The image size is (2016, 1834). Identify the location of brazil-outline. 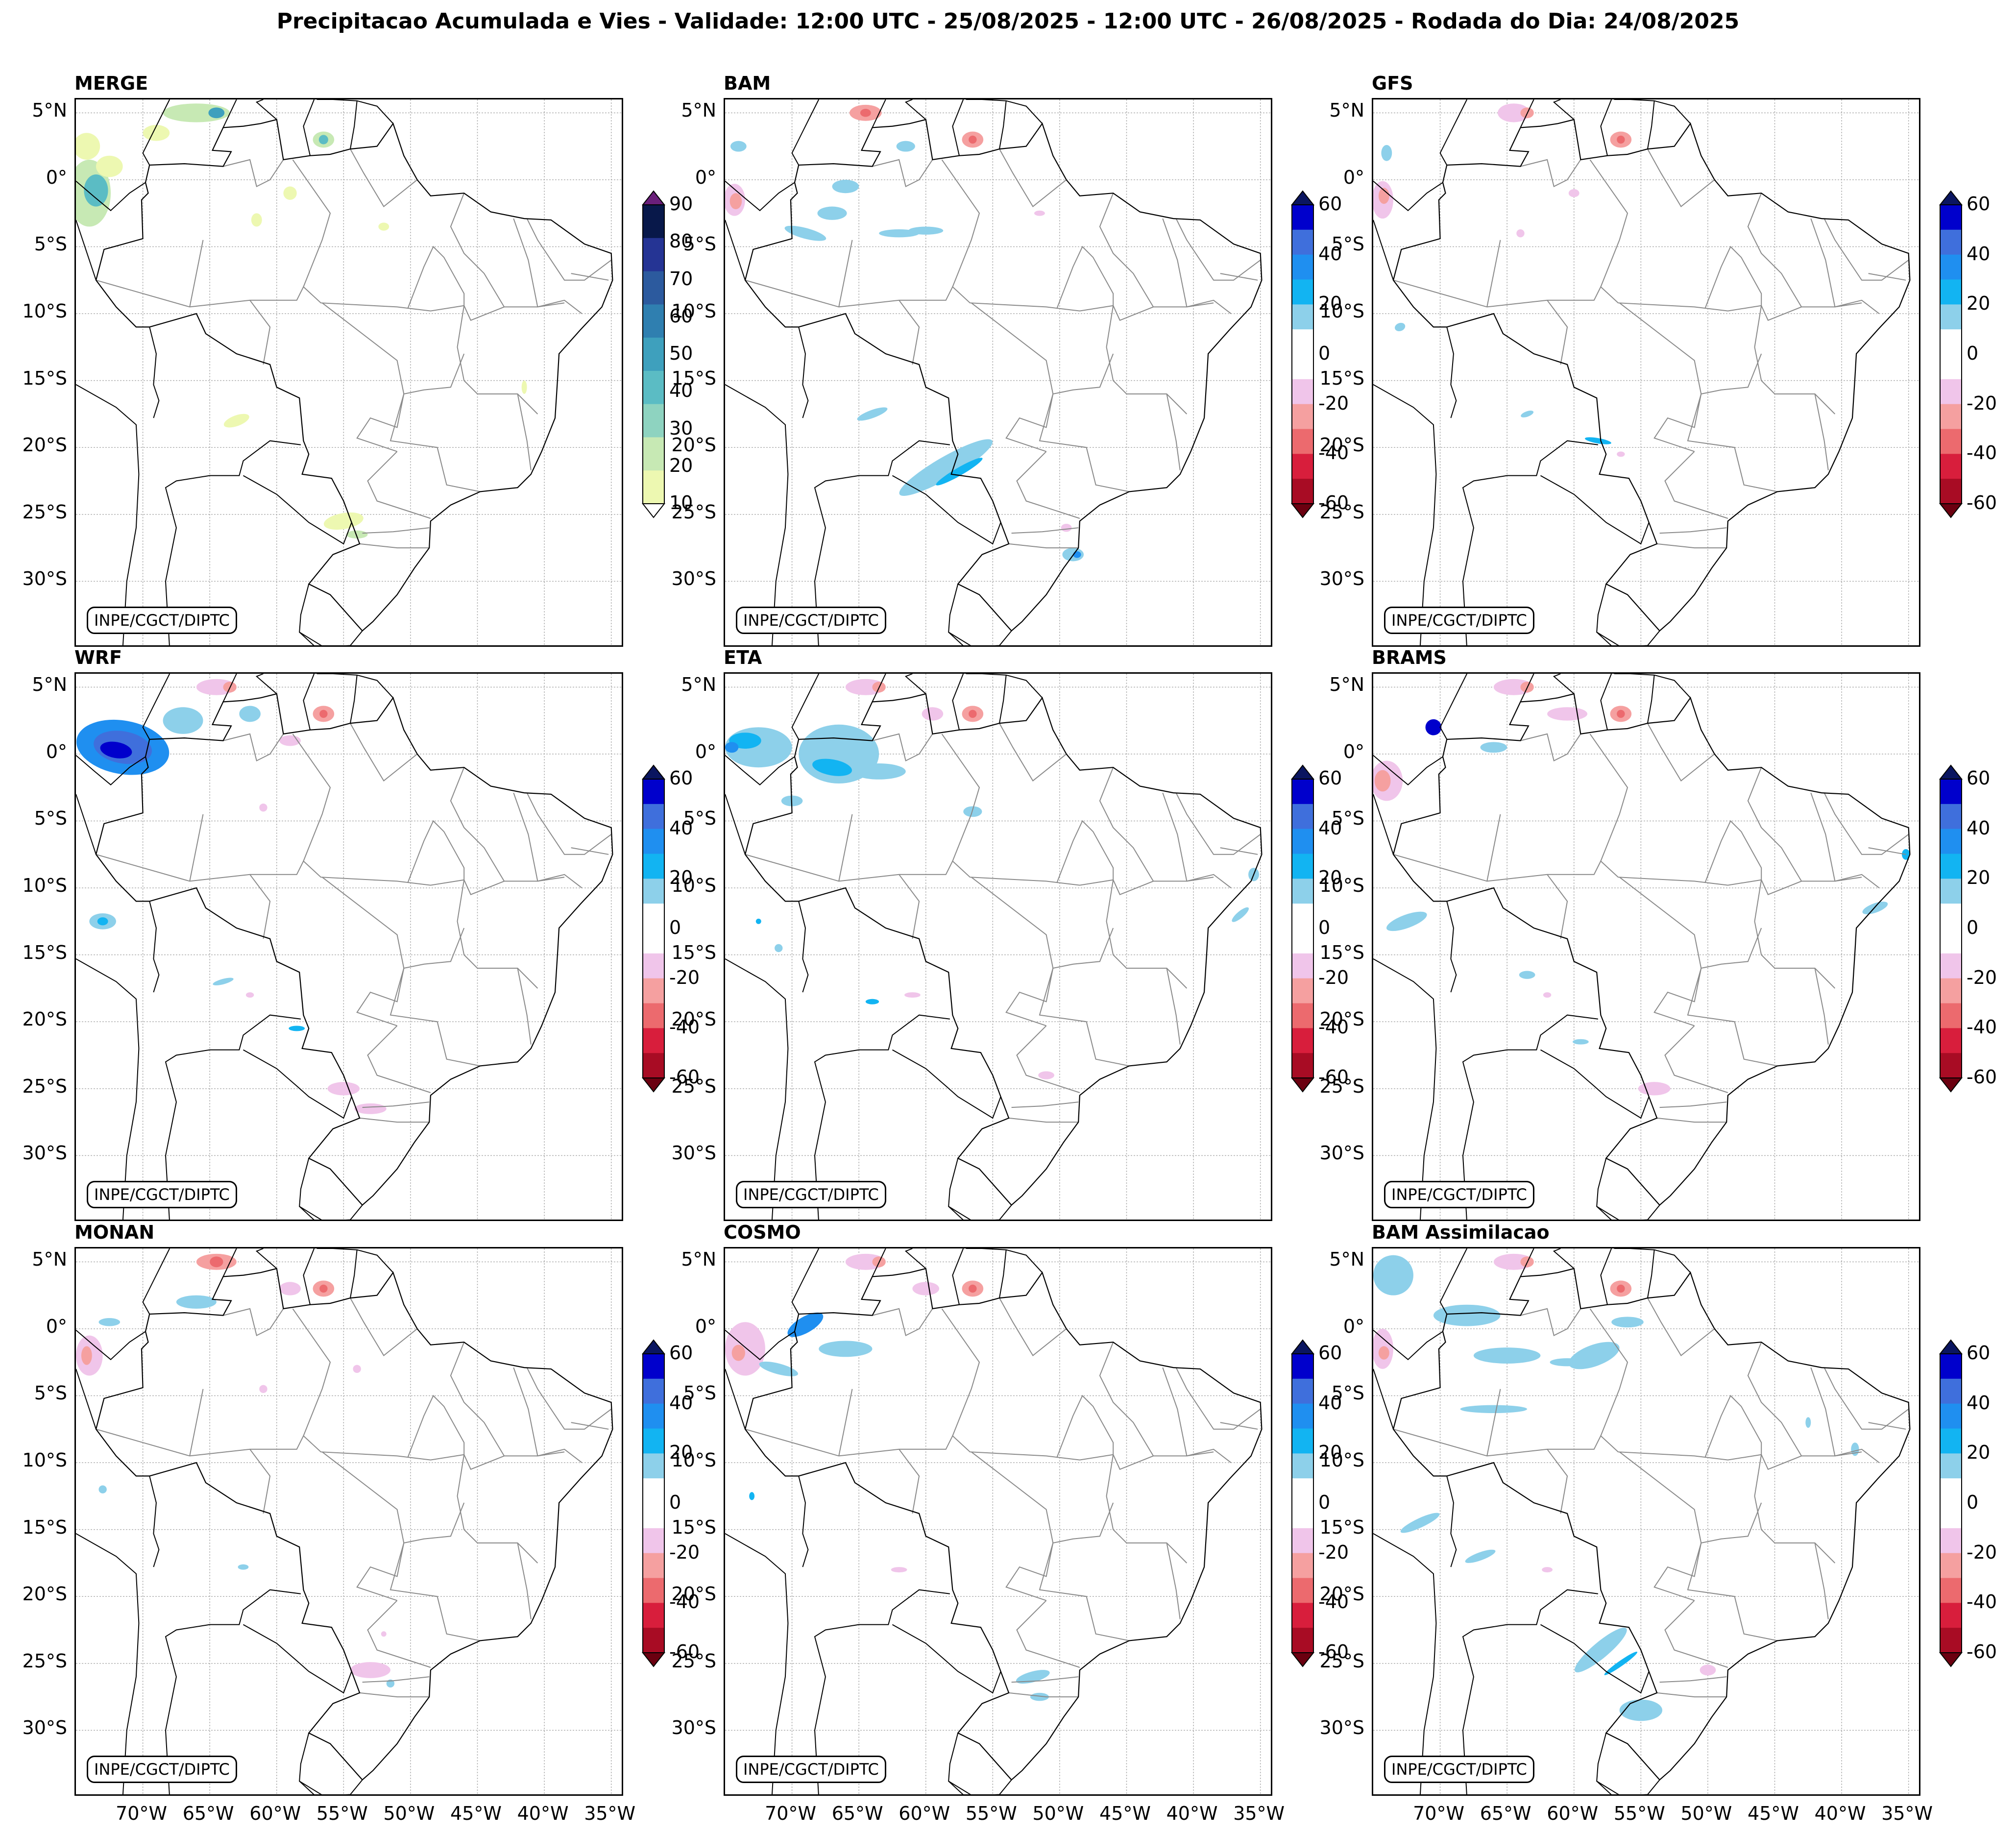
(1003, 1525).